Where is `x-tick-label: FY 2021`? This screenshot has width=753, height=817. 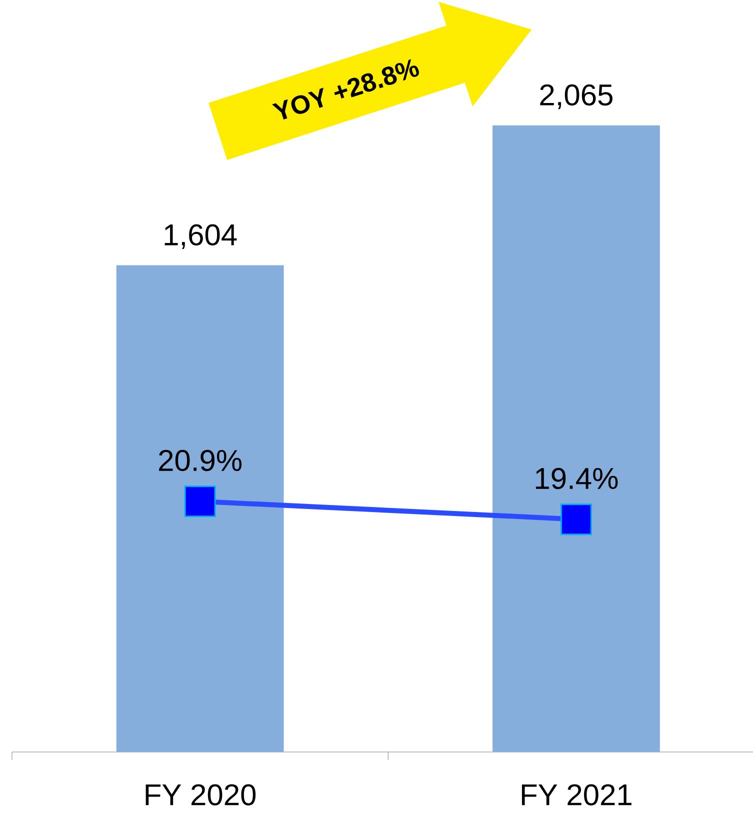 x-tick-label: FY 2021 is located at coordinates (577, 795).